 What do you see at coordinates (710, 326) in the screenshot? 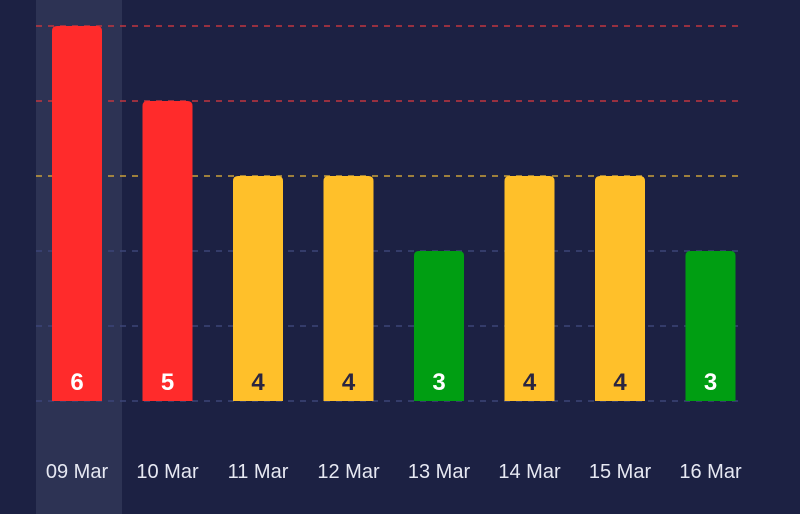
I see `bar-16-mar` at bounding box center [710, 326].